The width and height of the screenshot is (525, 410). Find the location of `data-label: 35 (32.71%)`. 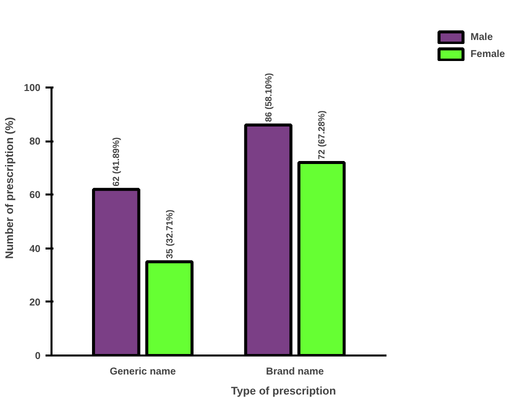

data-label: 35 (32.71%) is located at coordinates (169, 234).